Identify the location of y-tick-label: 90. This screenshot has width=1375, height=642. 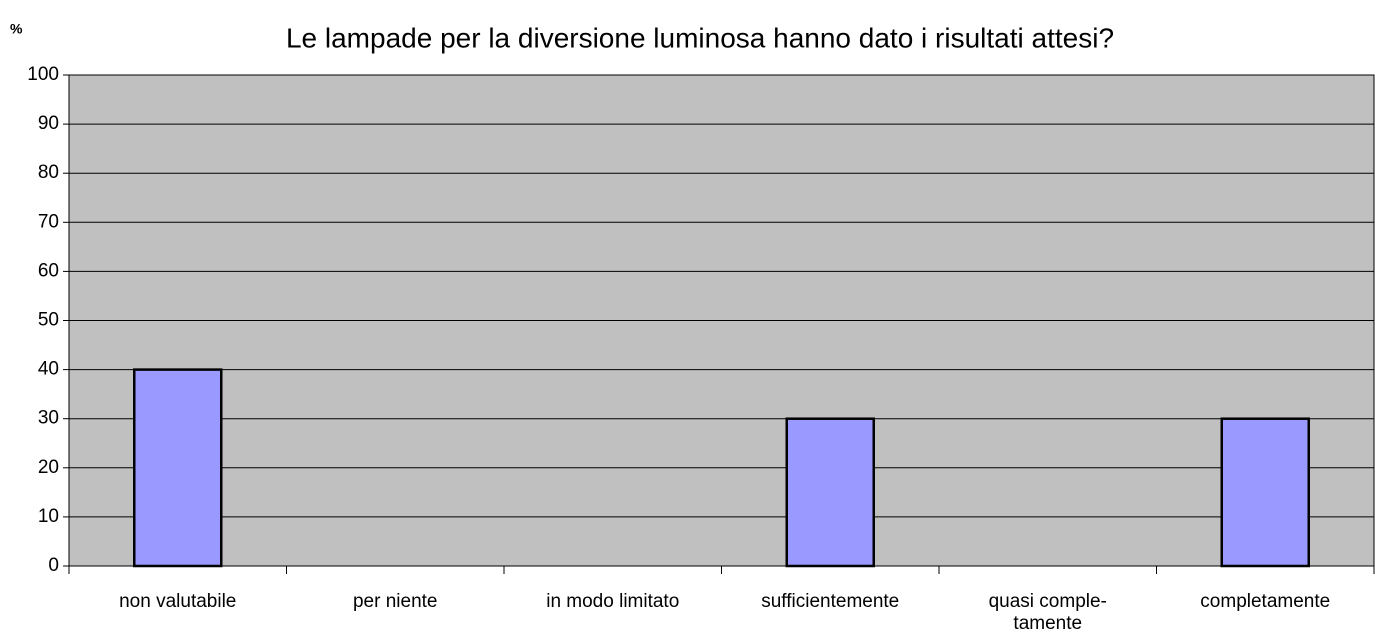
(48, 123).